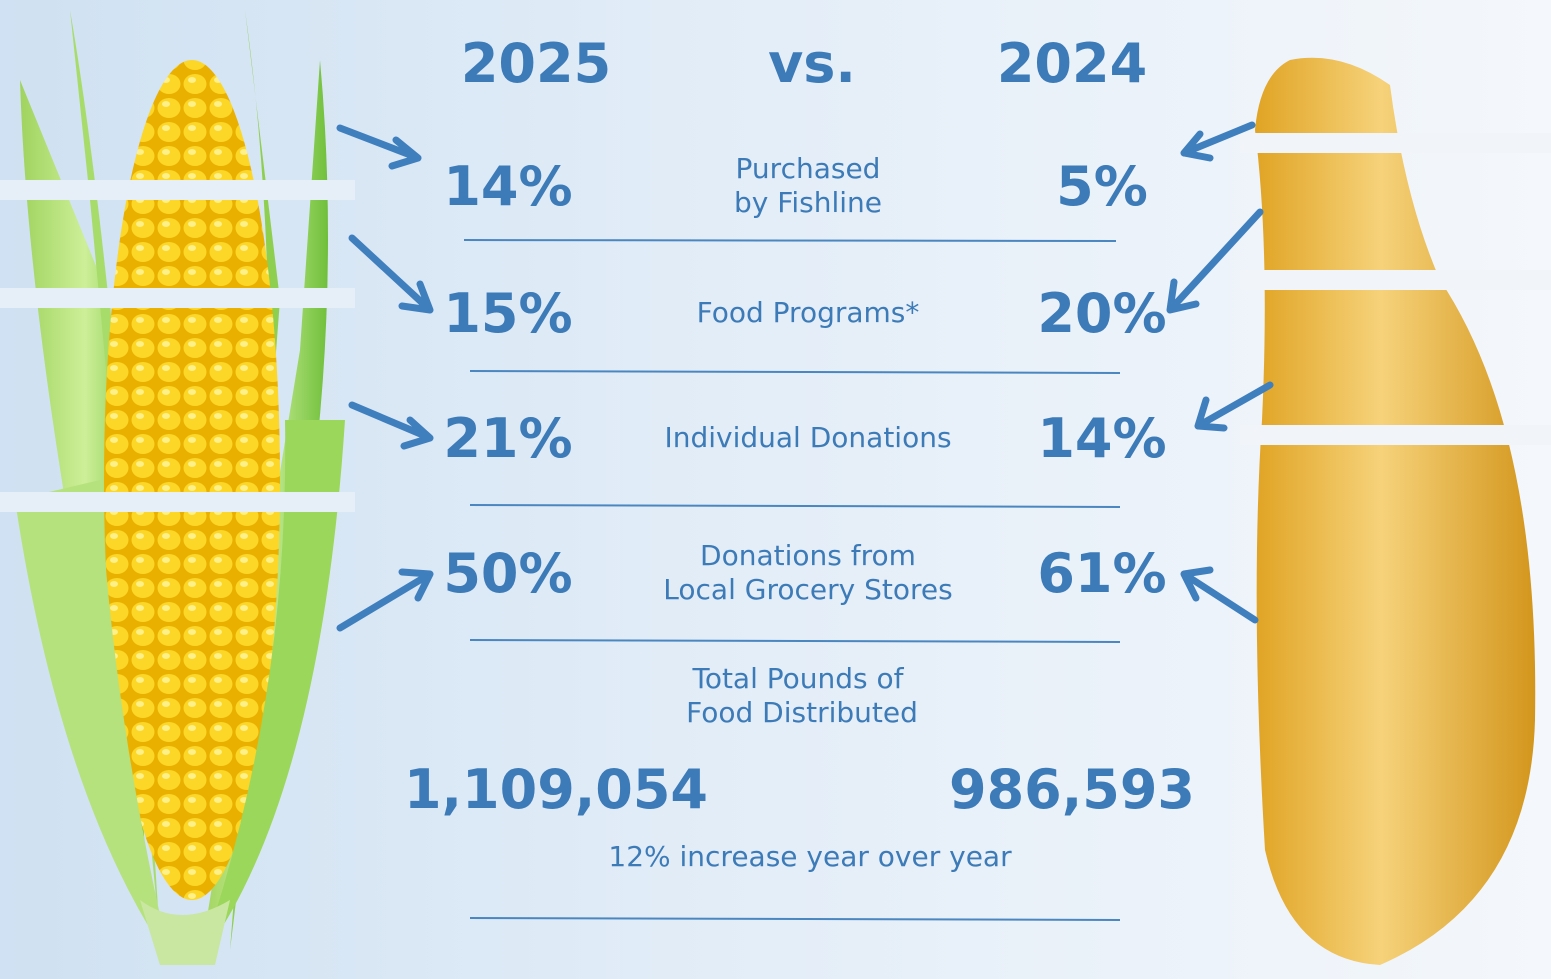 The image size is (1551, 979). I want to click on value-2025: 14%, so click(507, 186).